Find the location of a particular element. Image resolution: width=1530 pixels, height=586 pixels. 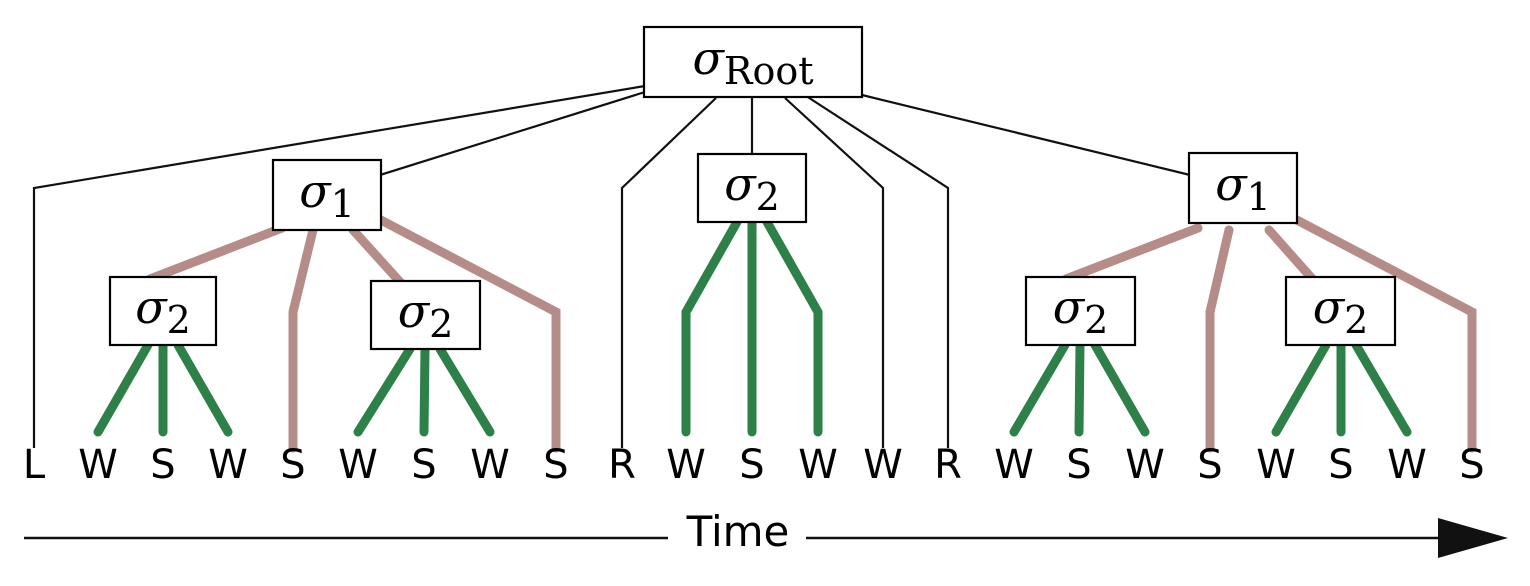

edge-s2c-to-w1 is located at coordinates (1039, 388).